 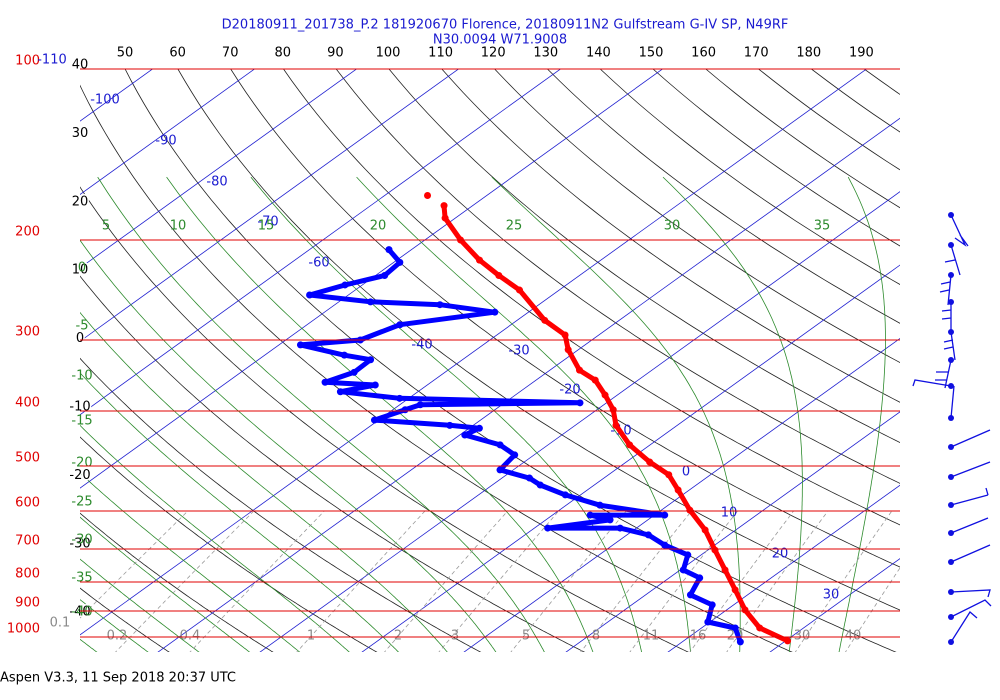 I want to click on chart-subtitle: N30.0094 W71.9008, so click(x=500, y=40).